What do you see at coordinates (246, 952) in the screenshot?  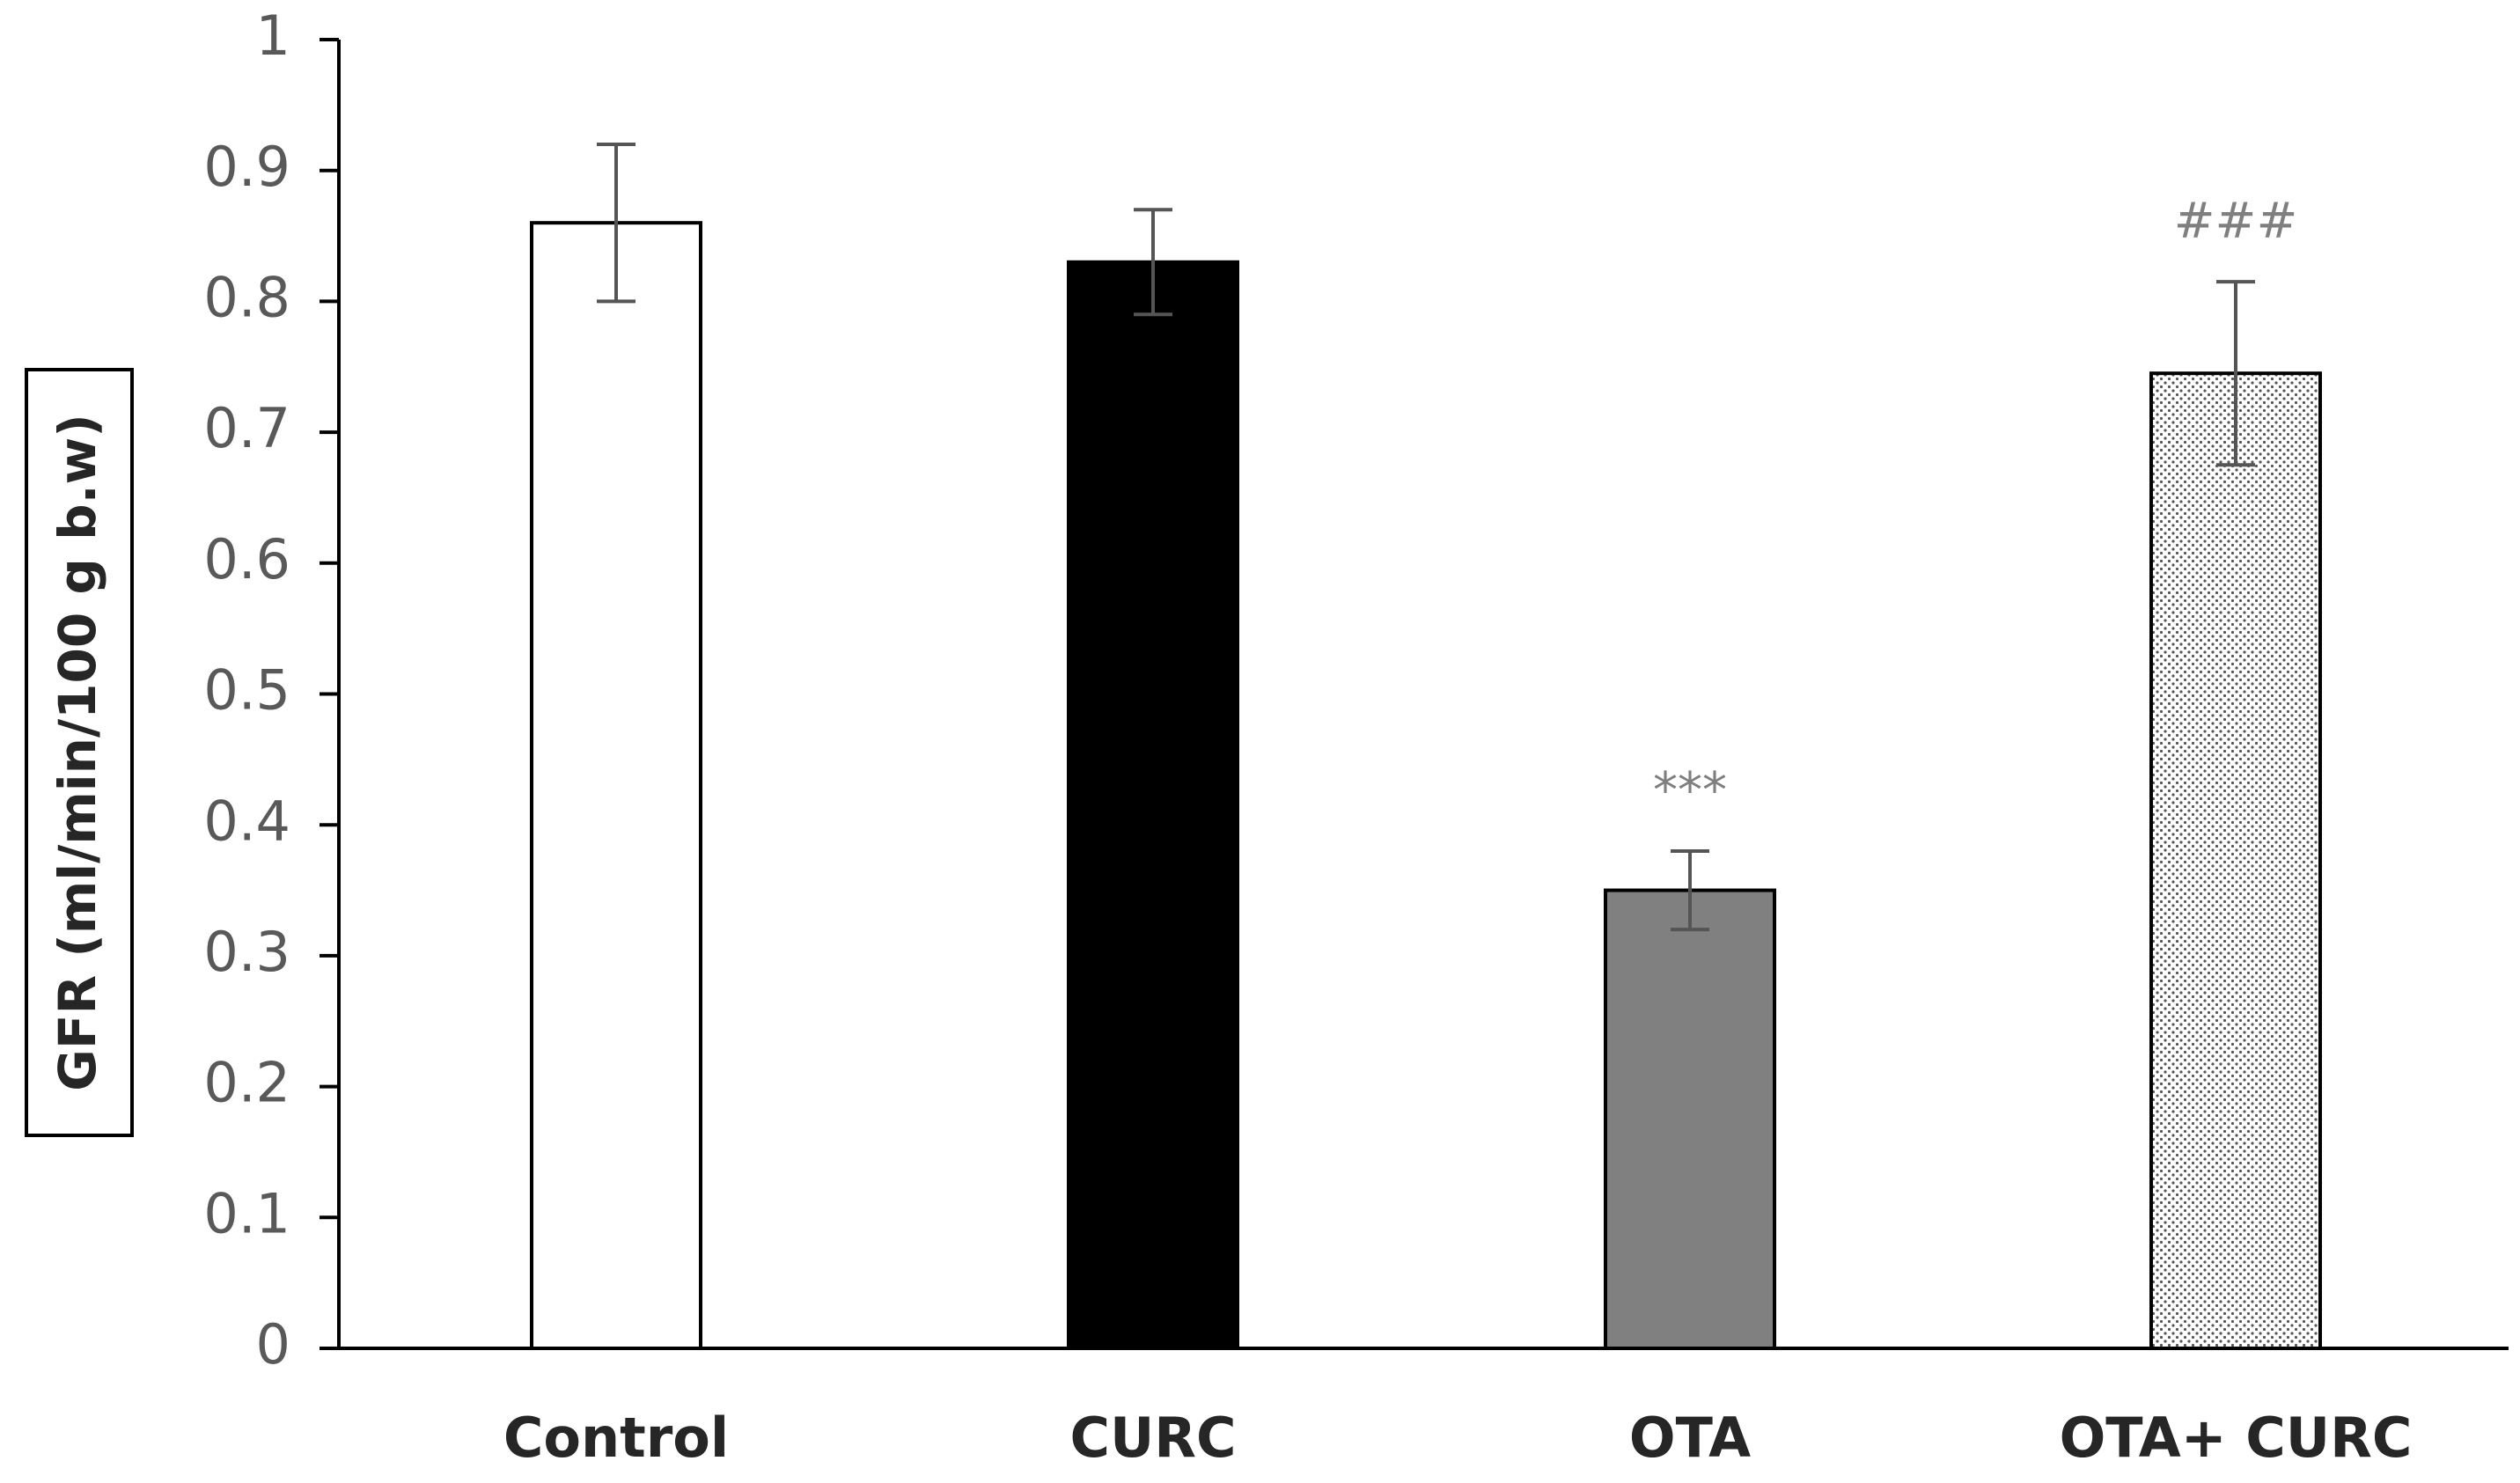 I see `y-tick-label: 0.3` at bounding box center [246, 952].